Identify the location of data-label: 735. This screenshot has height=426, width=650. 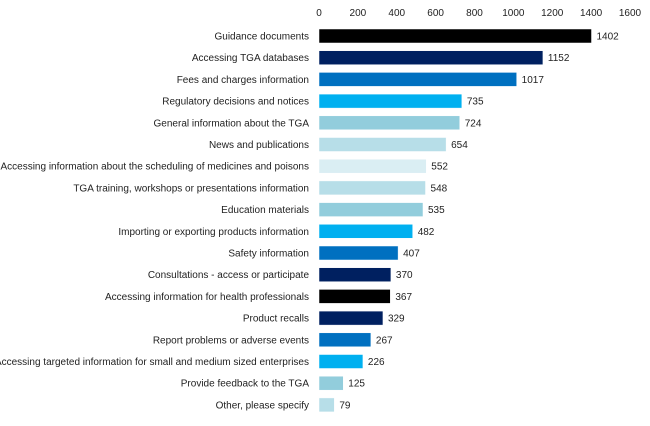
(475, 102).